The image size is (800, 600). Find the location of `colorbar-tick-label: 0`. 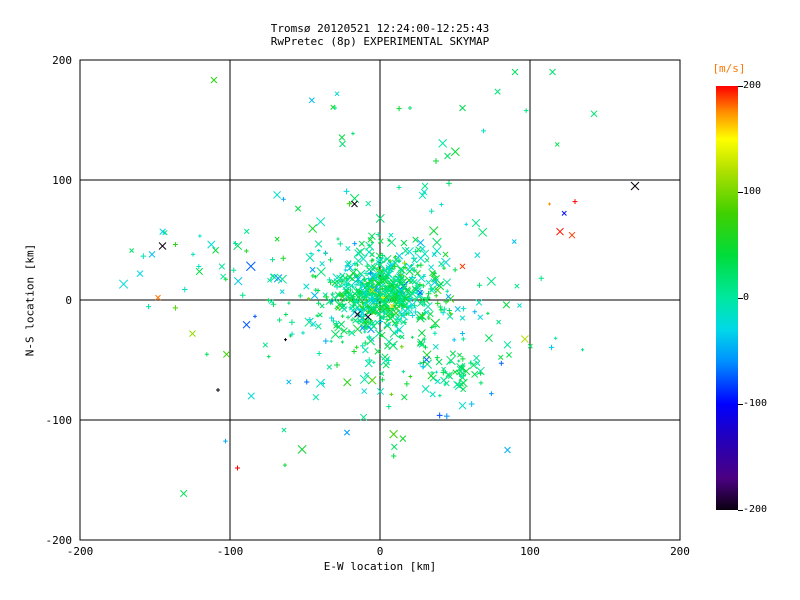

colorbar-tick-label: 0 is located at coordinates (746, 297).